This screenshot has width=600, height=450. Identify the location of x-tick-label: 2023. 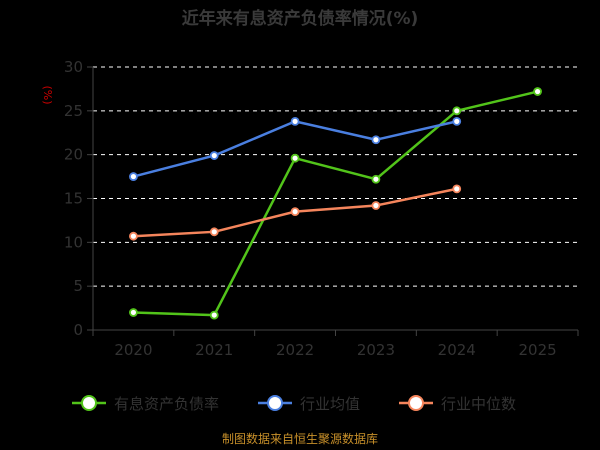
(376, 350).